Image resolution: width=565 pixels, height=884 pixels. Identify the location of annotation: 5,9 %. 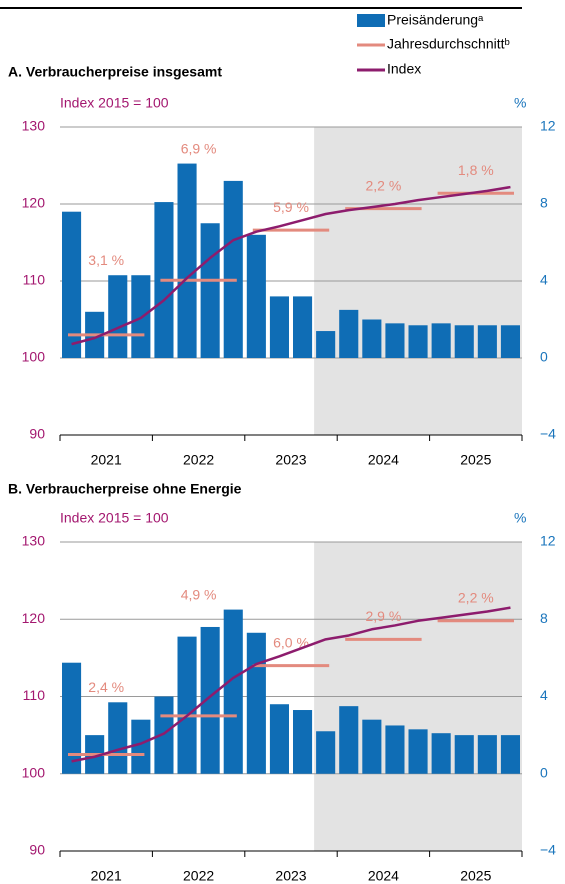
(291, 207).